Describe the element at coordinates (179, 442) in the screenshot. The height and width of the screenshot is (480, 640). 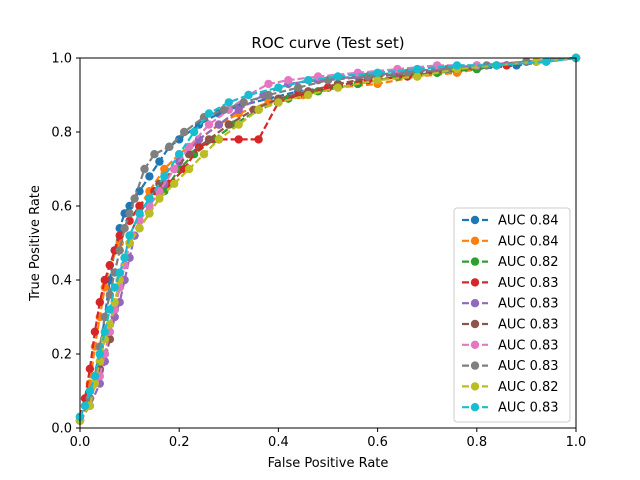
I see `x-tick-label: 0.2` at that location.